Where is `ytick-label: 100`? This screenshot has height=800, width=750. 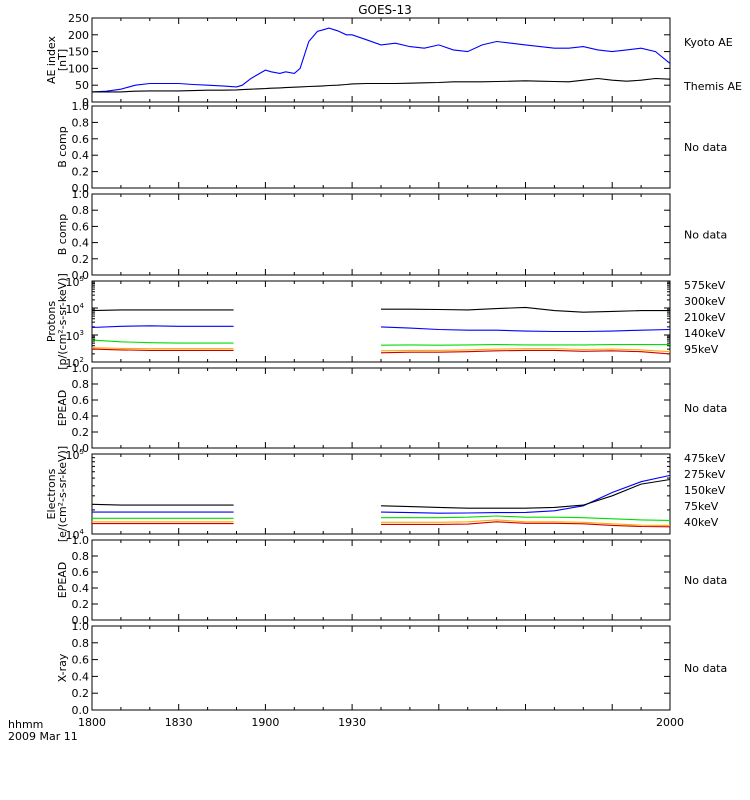
ytick-label: 100 is located at coordinates (78, 68).